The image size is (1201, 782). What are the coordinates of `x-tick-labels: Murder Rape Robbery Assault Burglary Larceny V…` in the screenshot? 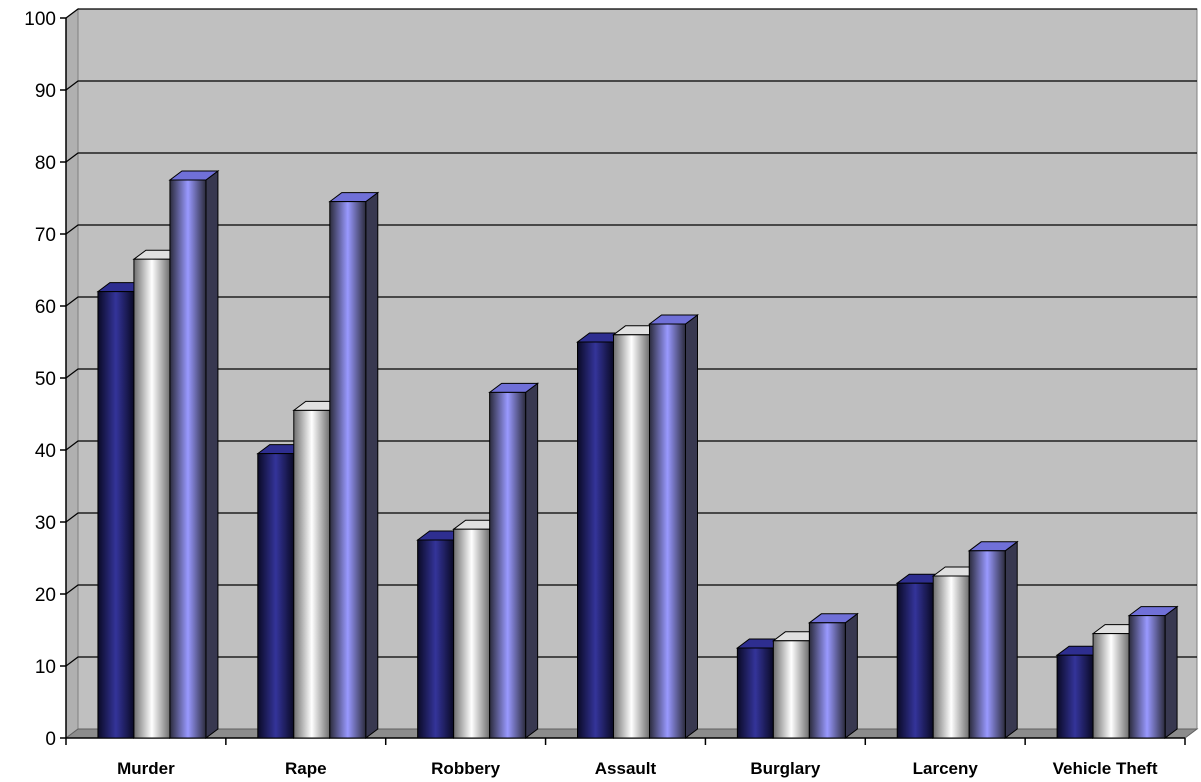 It's located at (637, 768).